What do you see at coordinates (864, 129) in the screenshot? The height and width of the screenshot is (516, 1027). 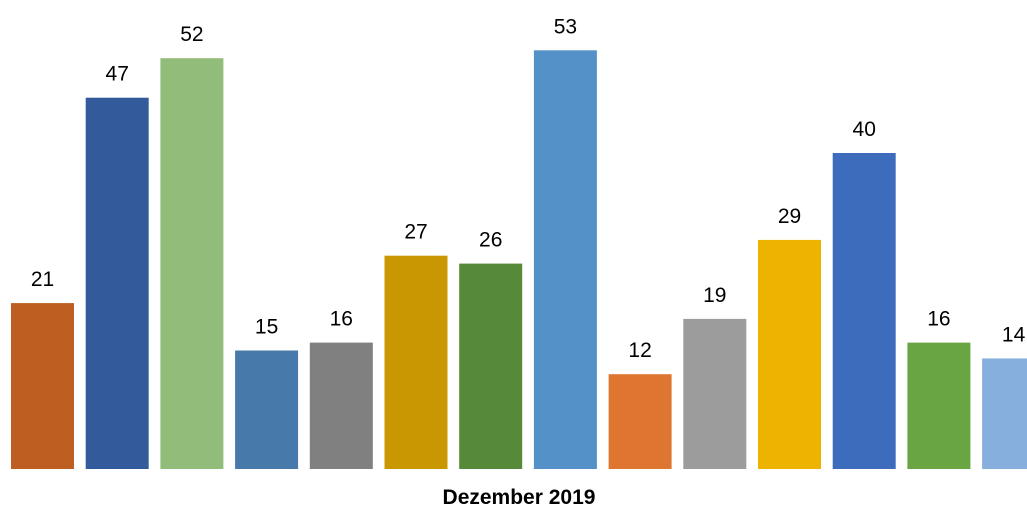 I see `data-label-12: 40` at bounding box center [864, 129].